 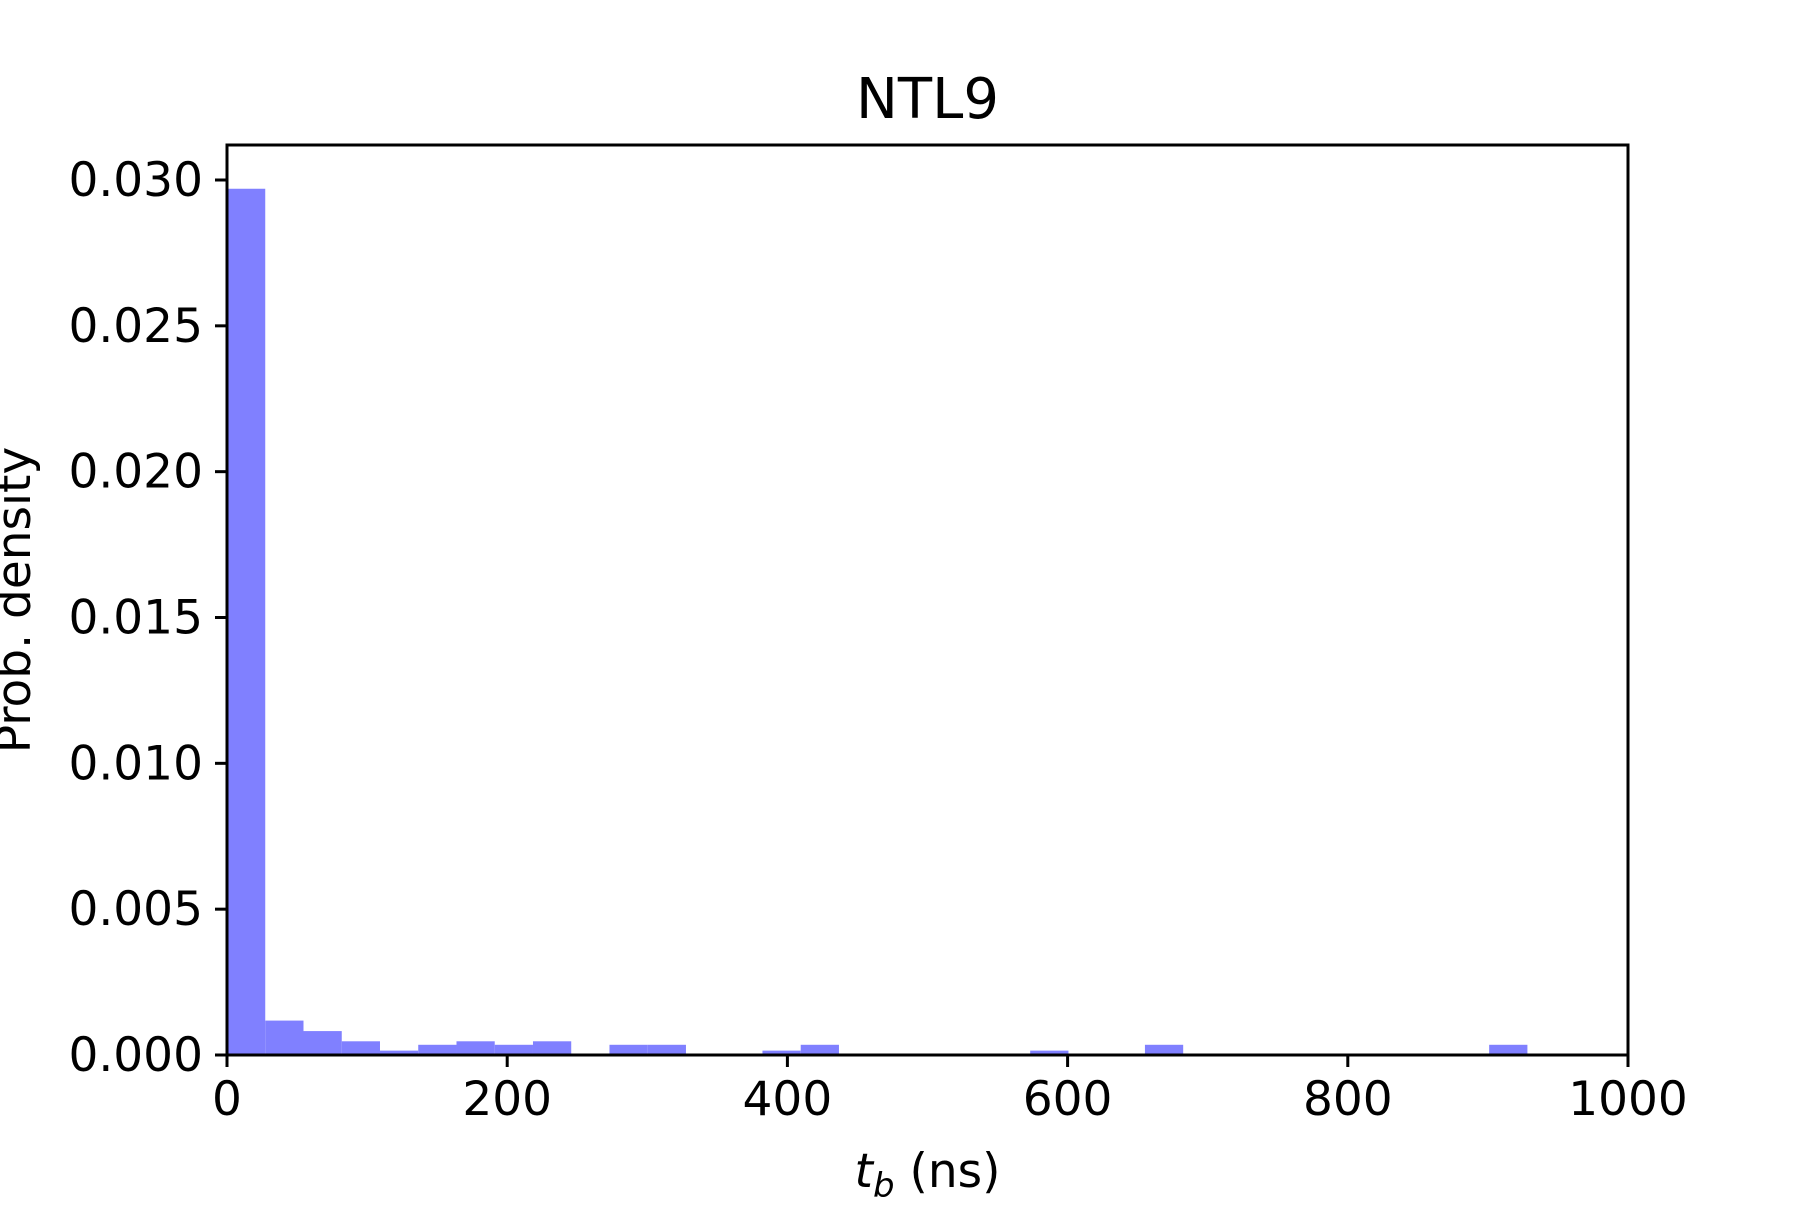 I want to click on y-tick-label: 0.030, so click(x=135, y=180).